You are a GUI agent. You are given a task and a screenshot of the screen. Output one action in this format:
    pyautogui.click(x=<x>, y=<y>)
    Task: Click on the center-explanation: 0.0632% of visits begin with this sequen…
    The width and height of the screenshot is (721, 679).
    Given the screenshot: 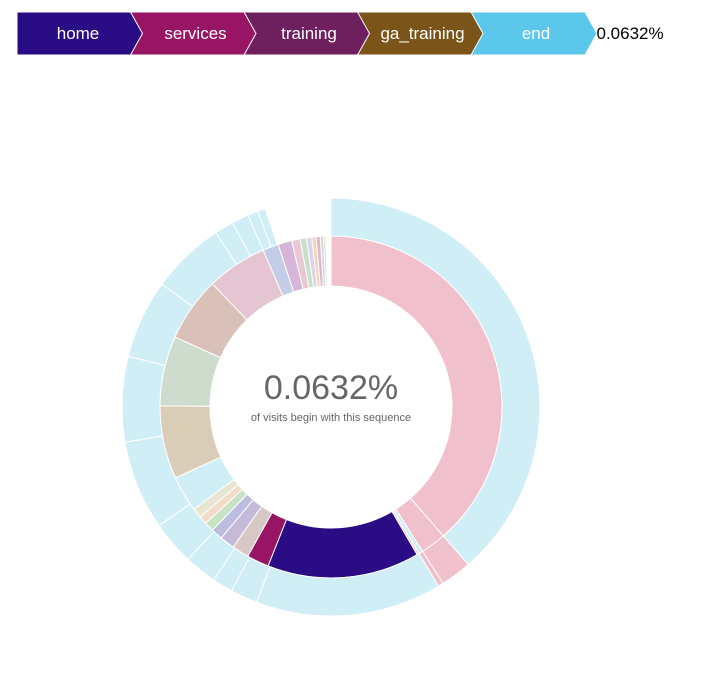 What is the action you would take?
    pyautogui.click(x=331, y=396)
    